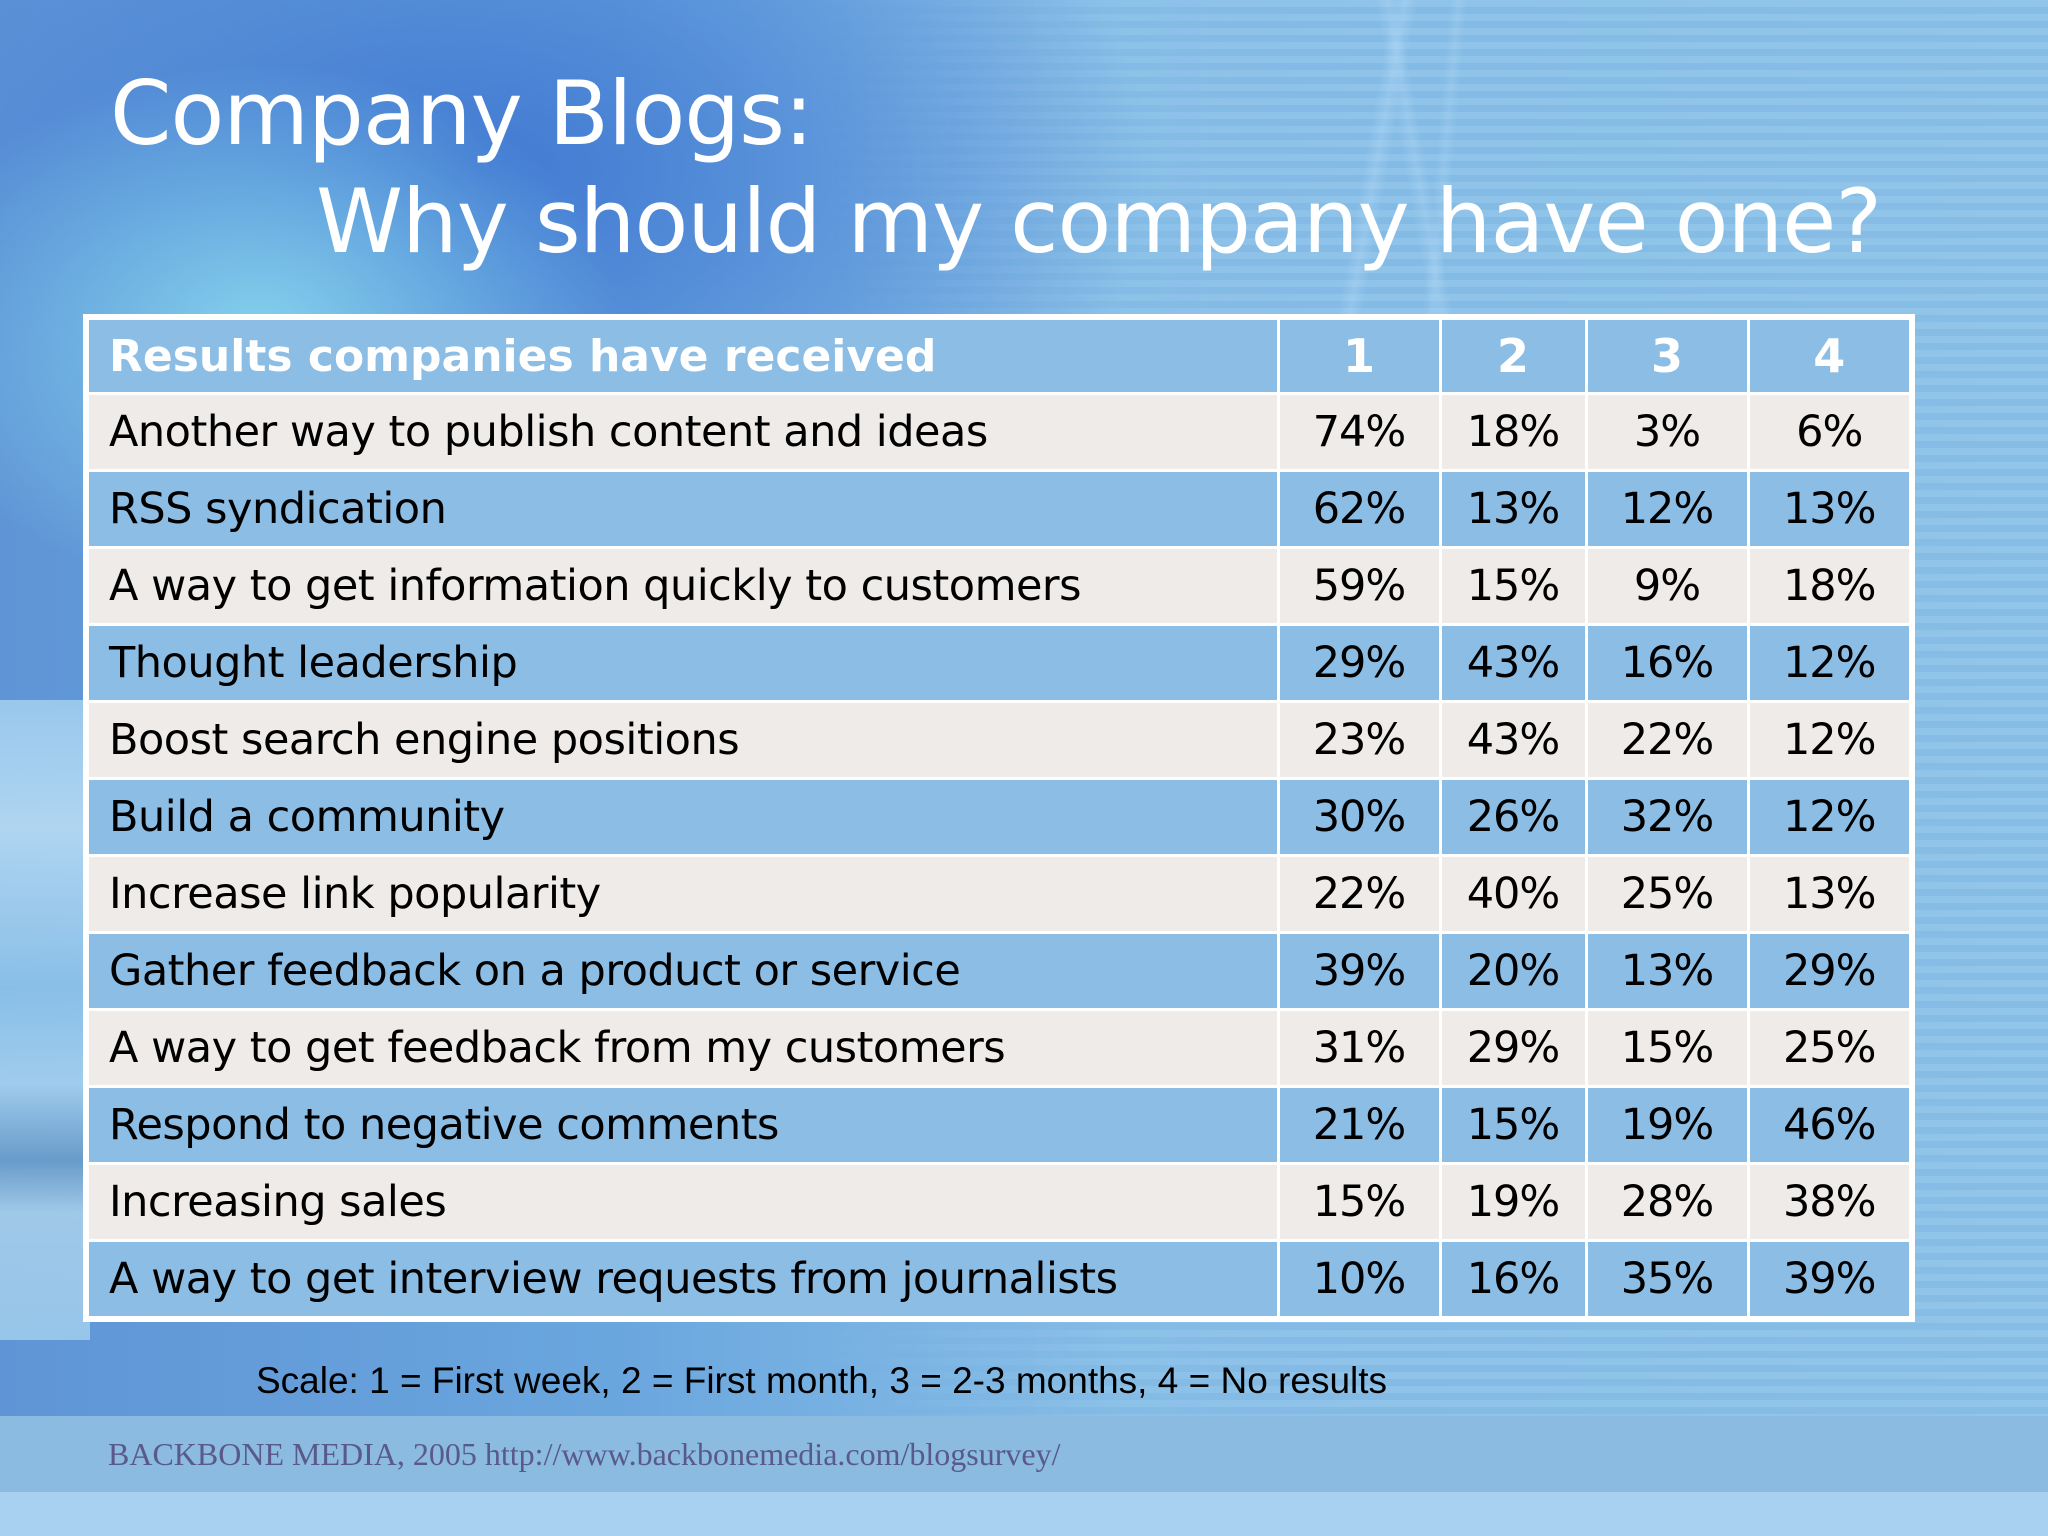 The height and width of the screenshot is (1536, 2048). I want to click on cell-col-4: 18%, so click(1830, 585).